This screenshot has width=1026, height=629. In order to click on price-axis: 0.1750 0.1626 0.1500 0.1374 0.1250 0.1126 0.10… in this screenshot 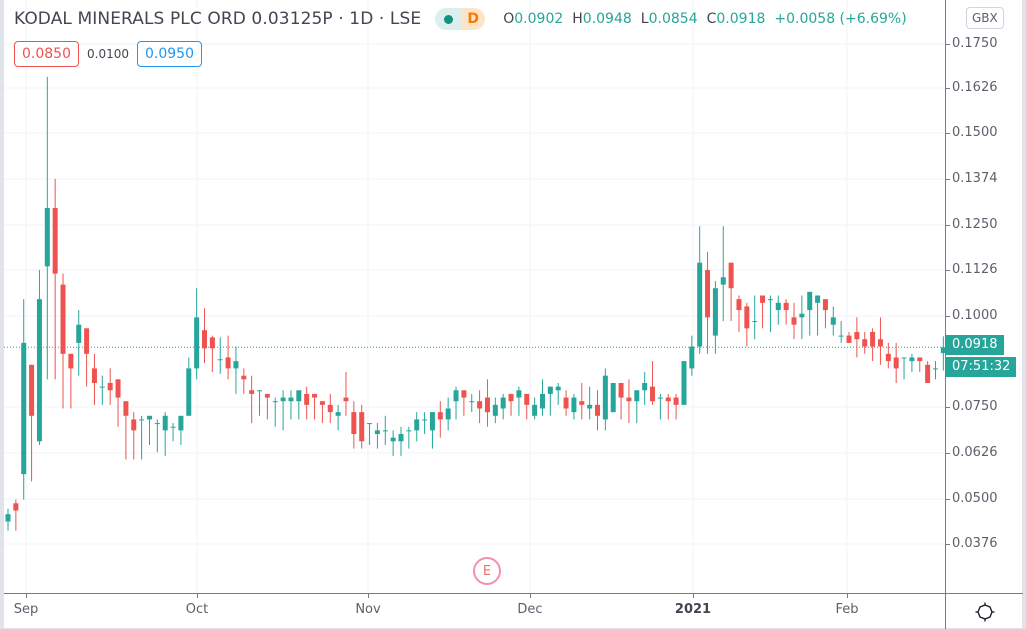, I will do `click(984, 296)`.